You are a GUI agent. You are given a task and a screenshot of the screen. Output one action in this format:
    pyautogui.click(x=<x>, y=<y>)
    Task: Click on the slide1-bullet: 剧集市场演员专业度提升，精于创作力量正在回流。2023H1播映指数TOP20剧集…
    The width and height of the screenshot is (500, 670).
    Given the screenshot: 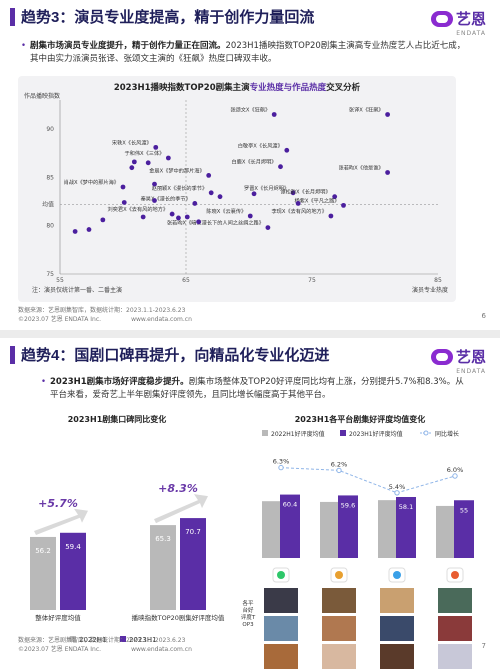 What is the action you would take?
    pyautogui.click(x=245, y=53)
    